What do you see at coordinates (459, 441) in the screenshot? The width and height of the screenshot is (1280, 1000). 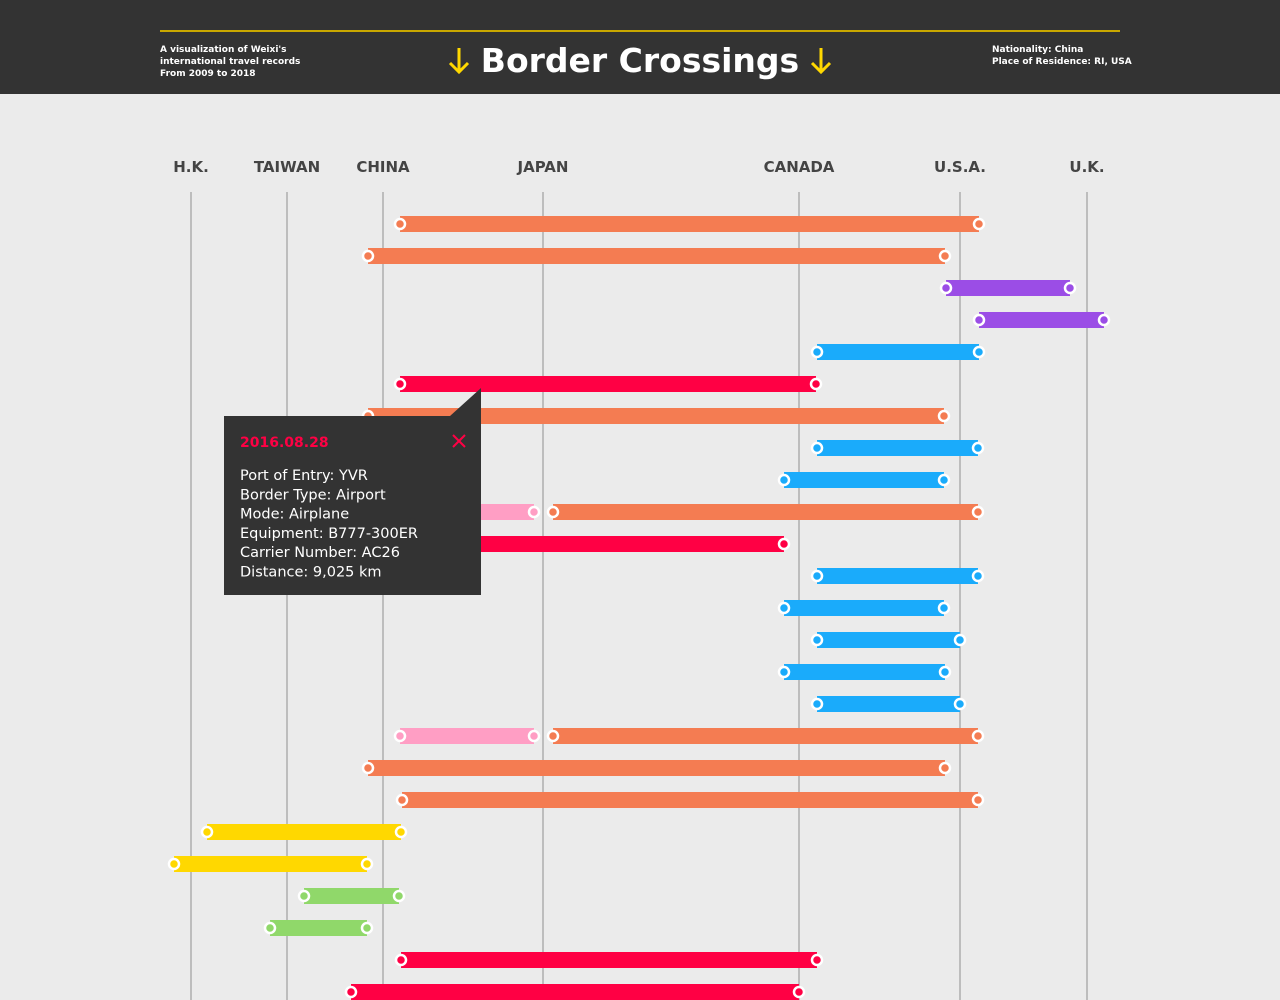 I see `close-button` at bounding box center [459, 441].